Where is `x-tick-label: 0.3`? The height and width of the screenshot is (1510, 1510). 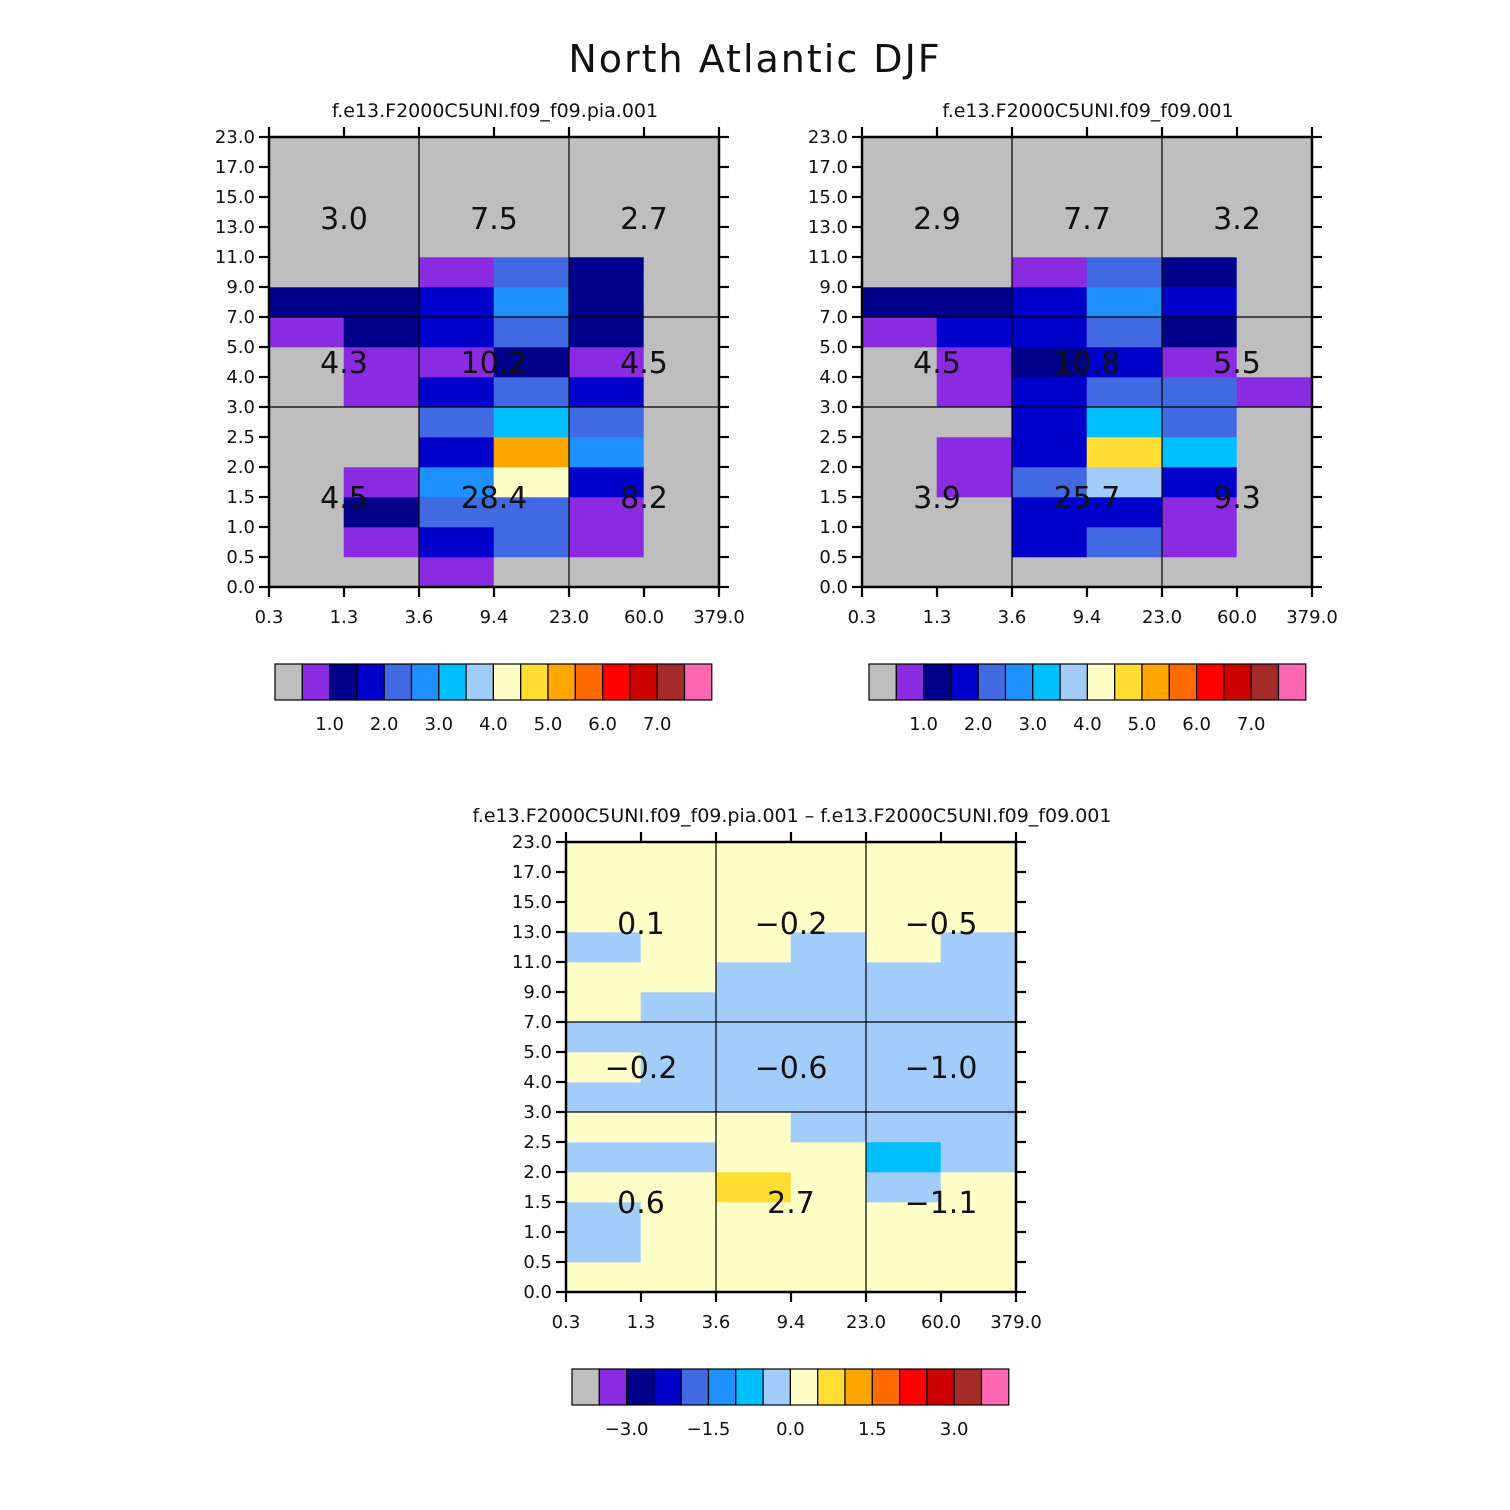
x-tick-label: 0.3 is located at coordinates (566, 1322).